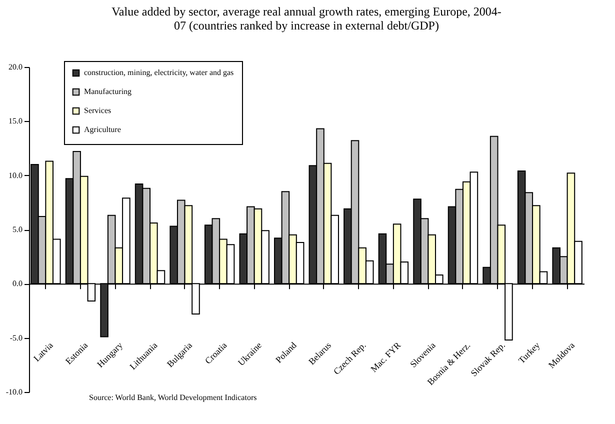  Describe the element at coordinates (307, 11) in the screenshot. I see `text: Value added by sector, average real annual growth rates, emerging Europe, 2004-` at that location.